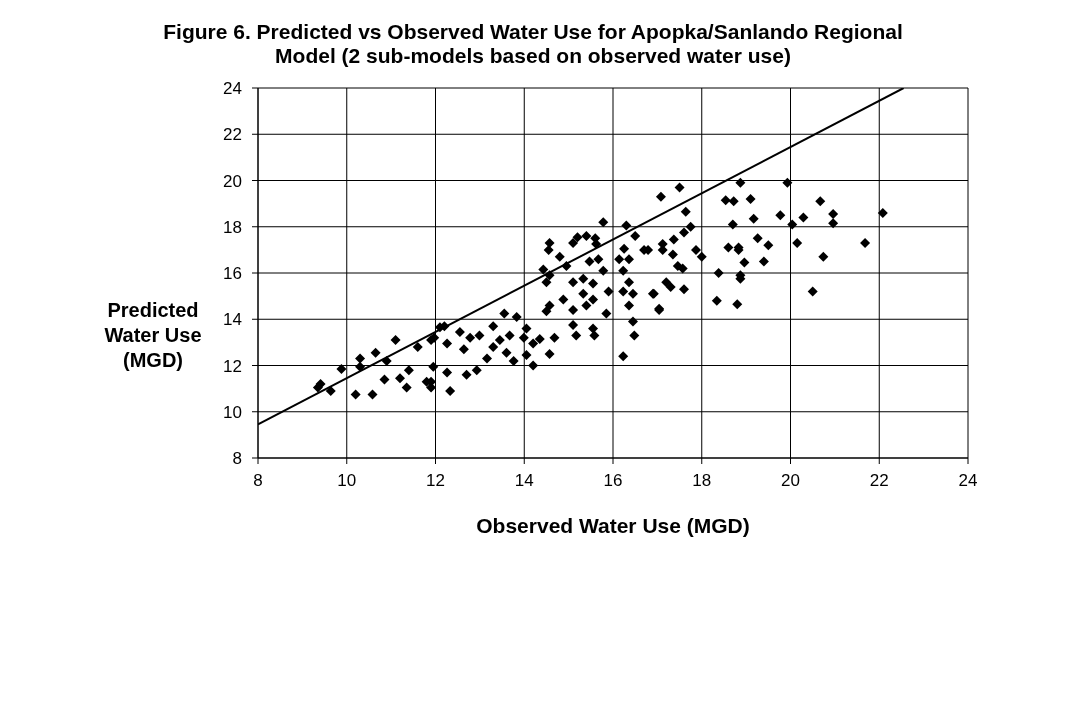  Describe the element at coordinates (153, 335) in the screenshot. I see `y-axis-title: Predicted Water Use (MGD)` at that location.